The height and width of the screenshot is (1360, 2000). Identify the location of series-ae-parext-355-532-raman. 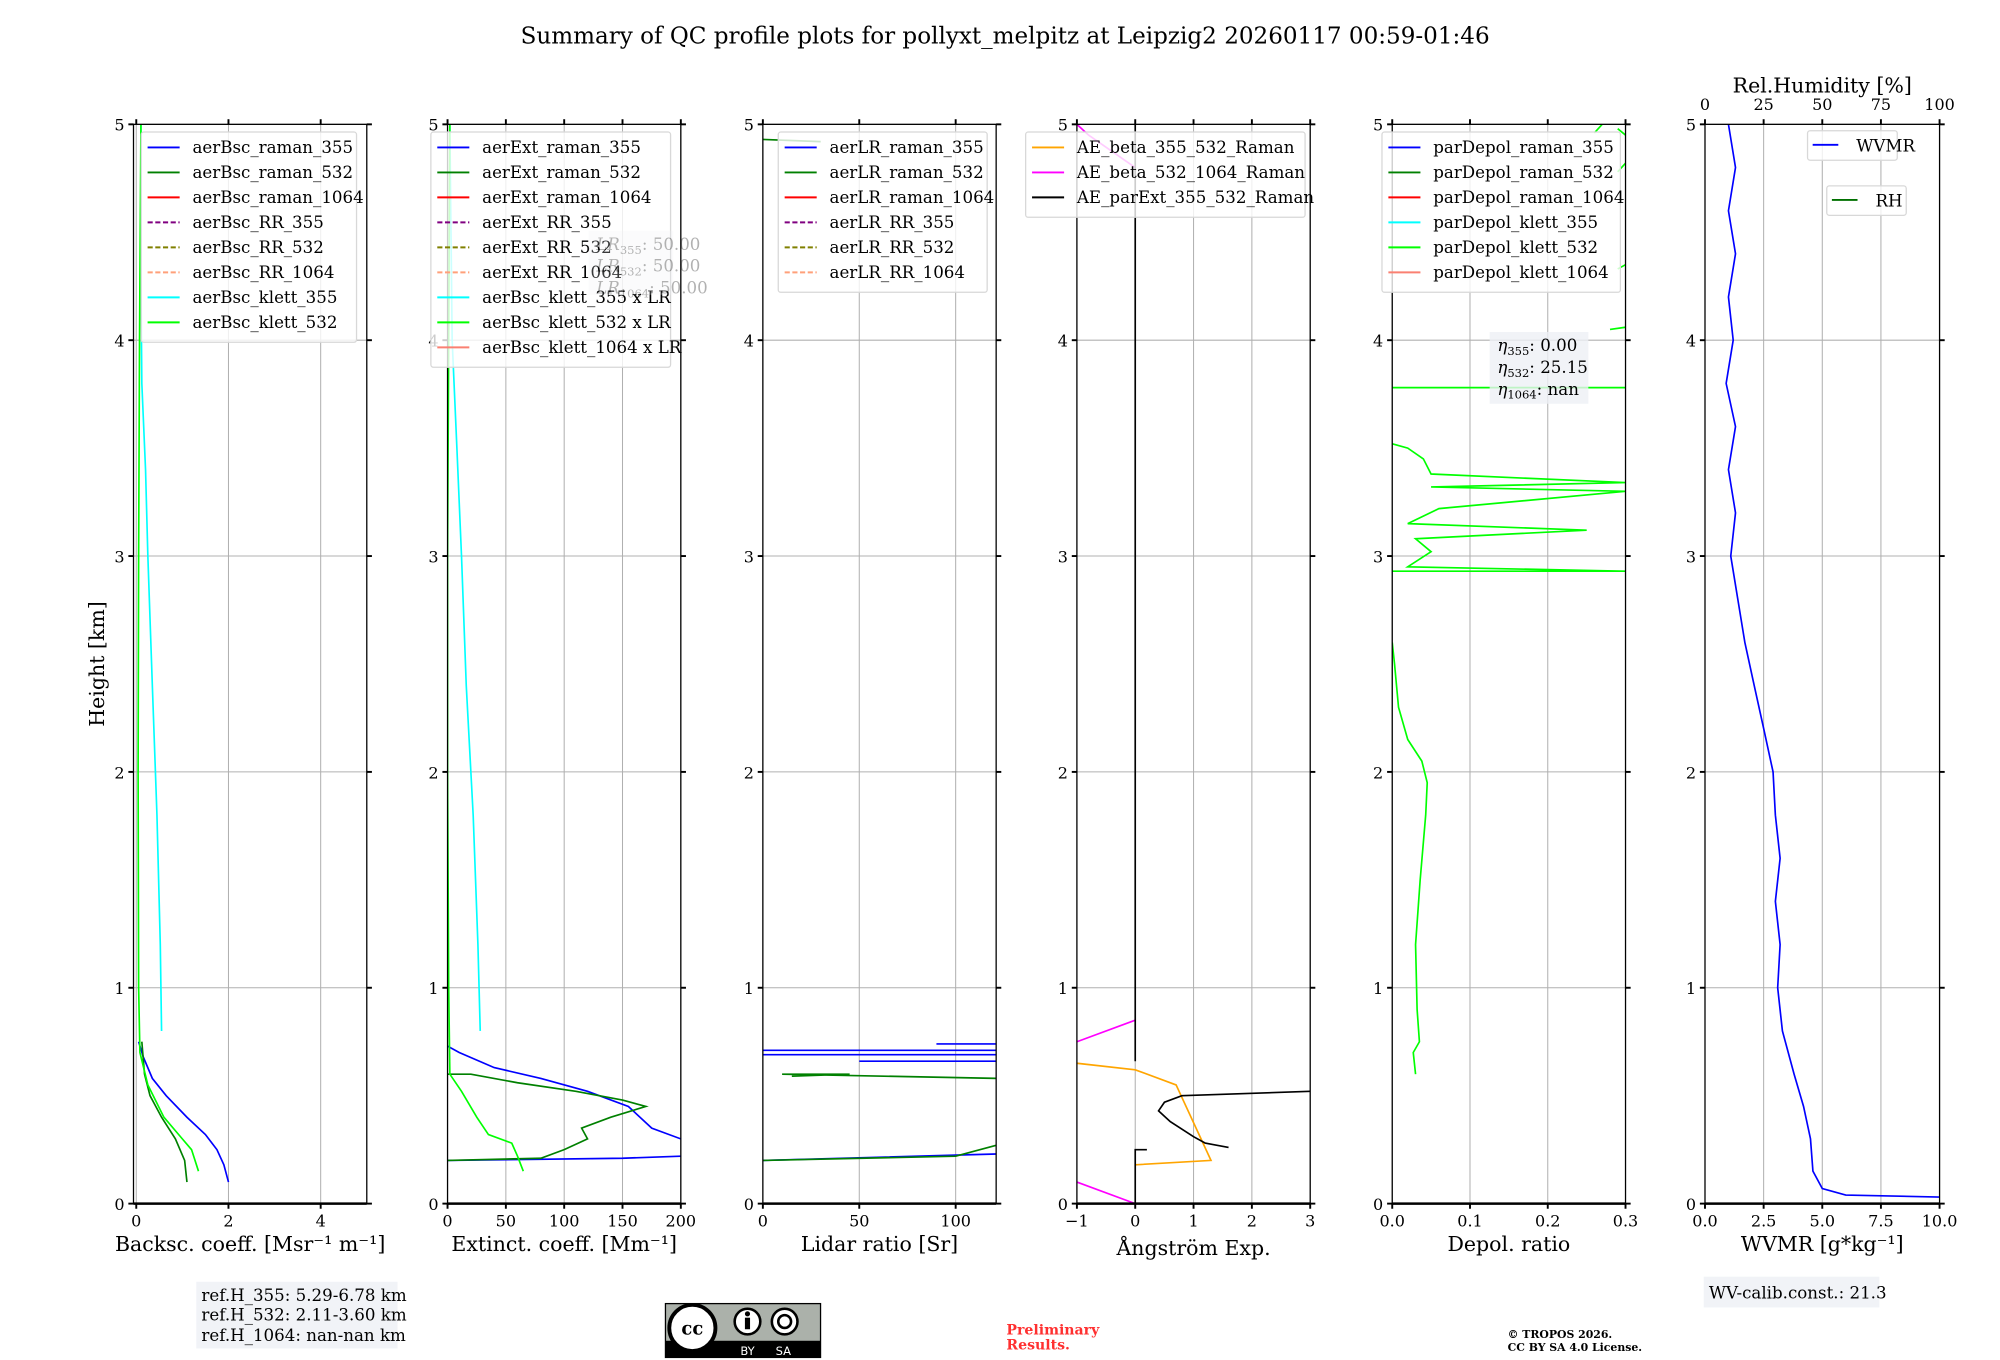
(1222, 664).